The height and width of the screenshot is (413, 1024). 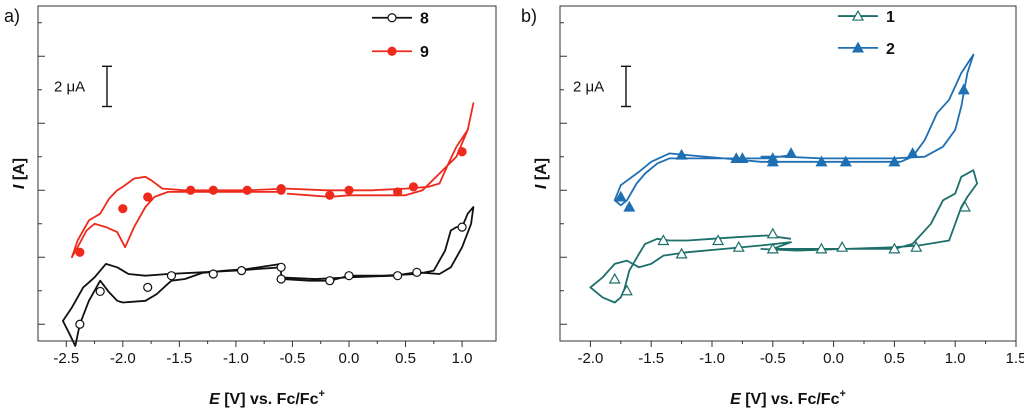 What do you see at coordinates (400, 19) in the screenshot?
I see `legend-entry-8: 8` at bounding box center [400, 19].